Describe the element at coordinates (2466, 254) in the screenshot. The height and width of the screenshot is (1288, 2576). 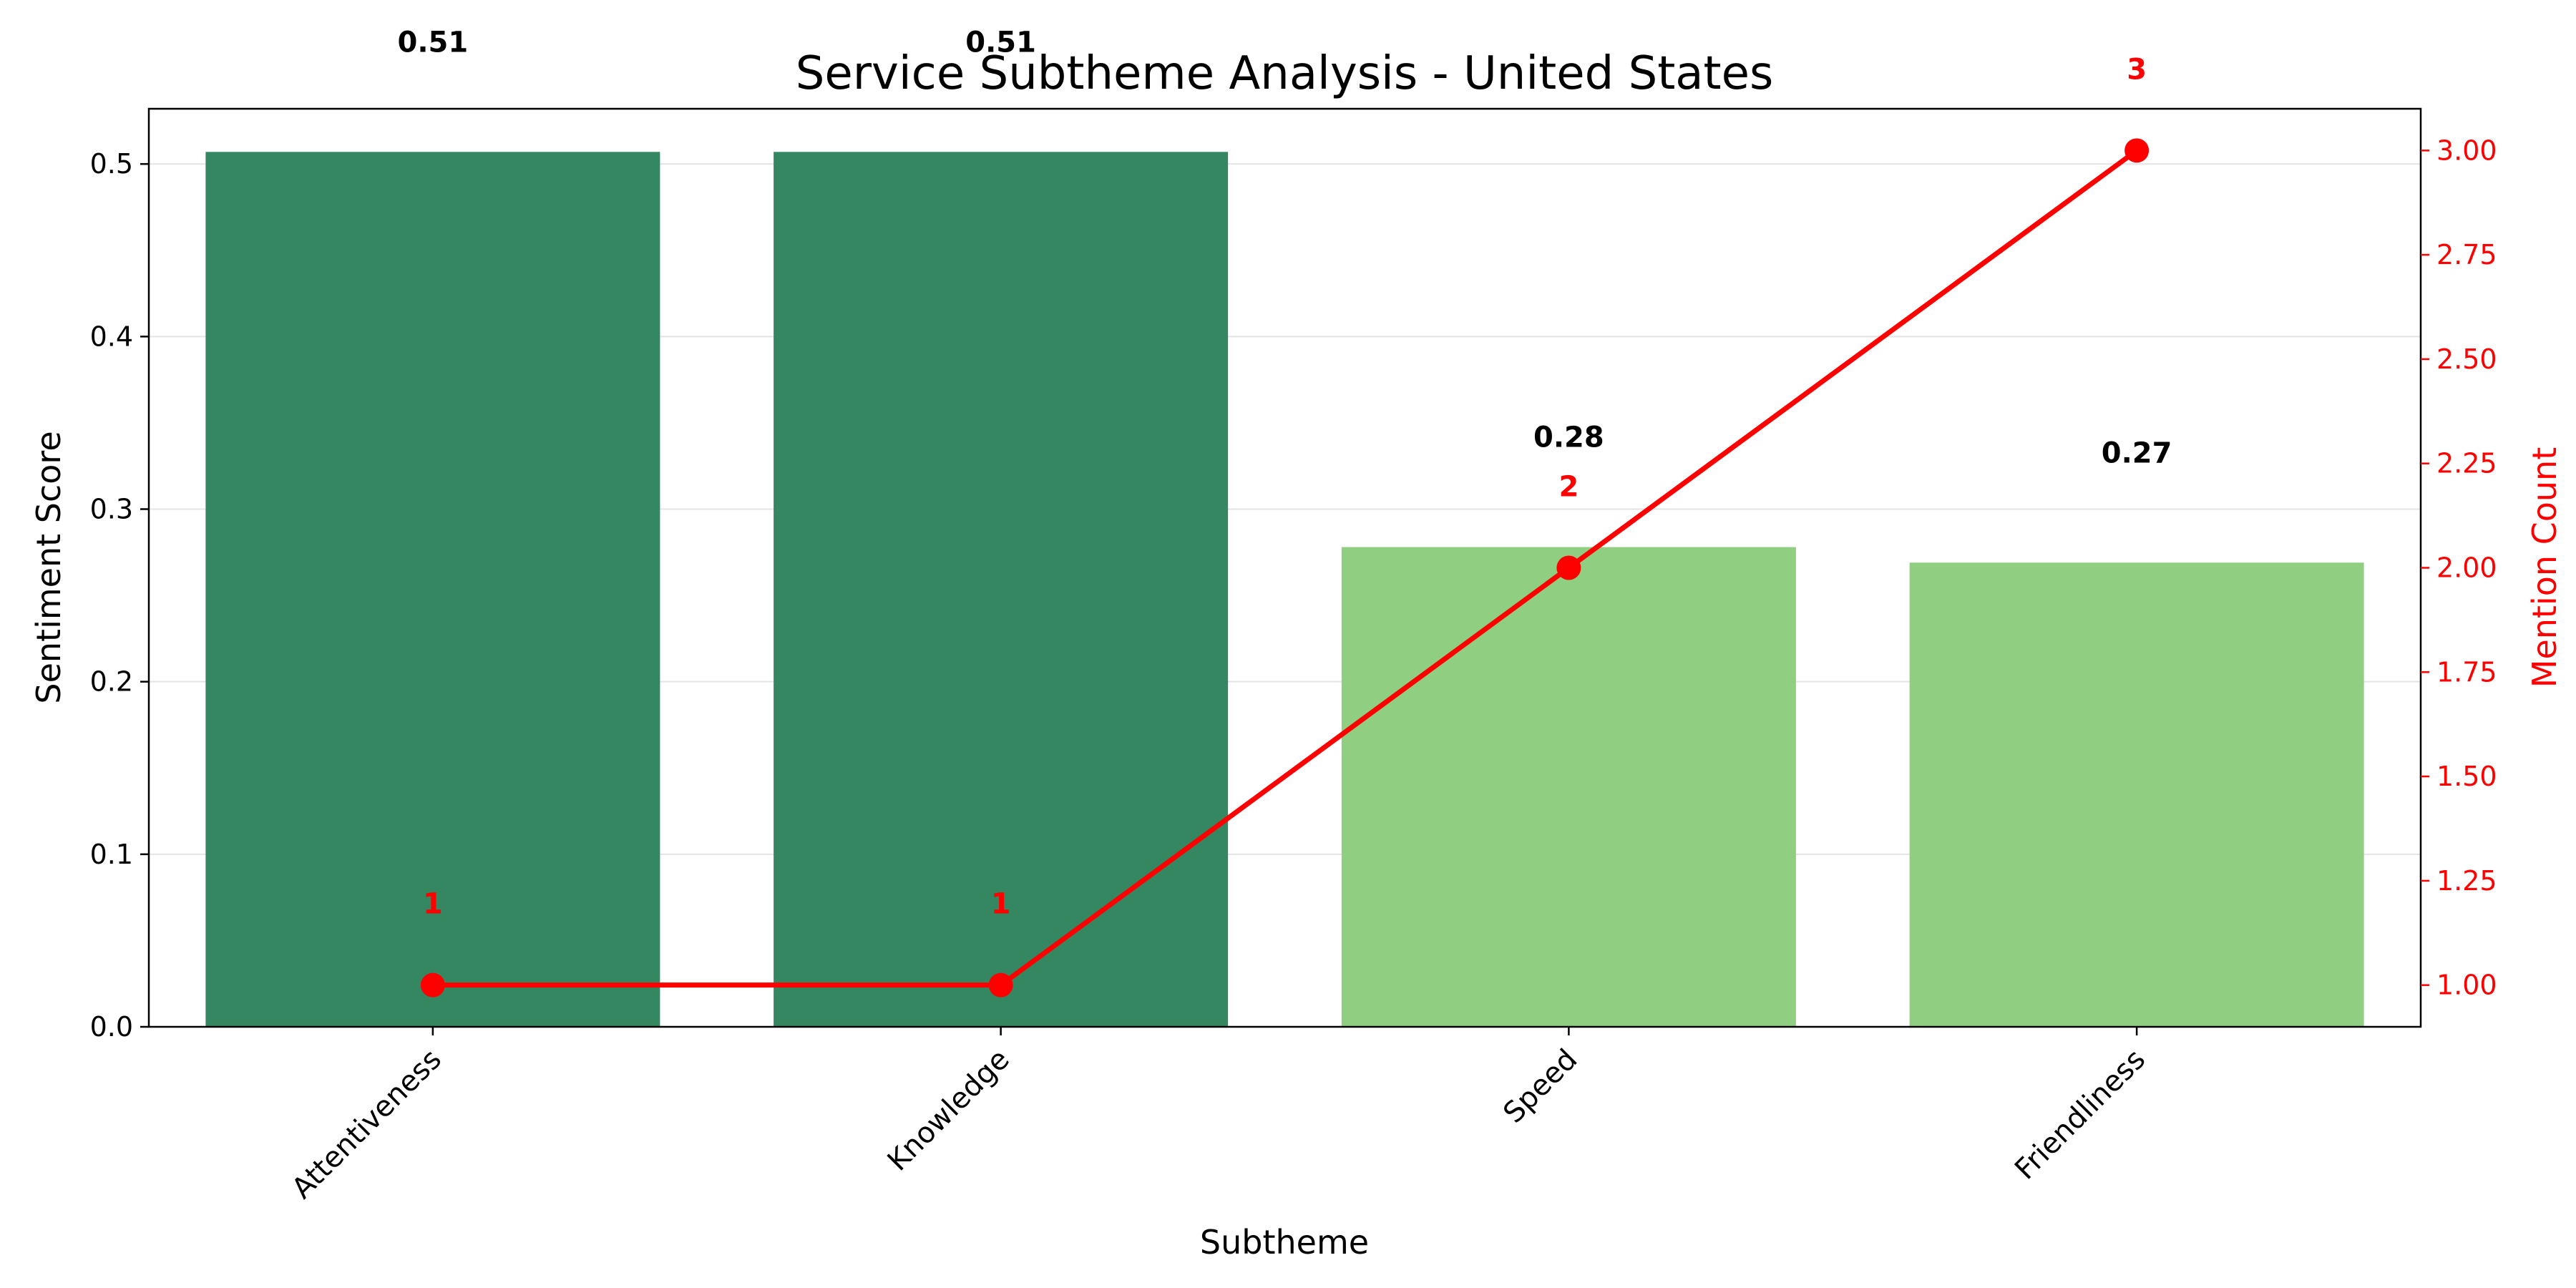
I see `right-tick-label: 2.75` at that location.